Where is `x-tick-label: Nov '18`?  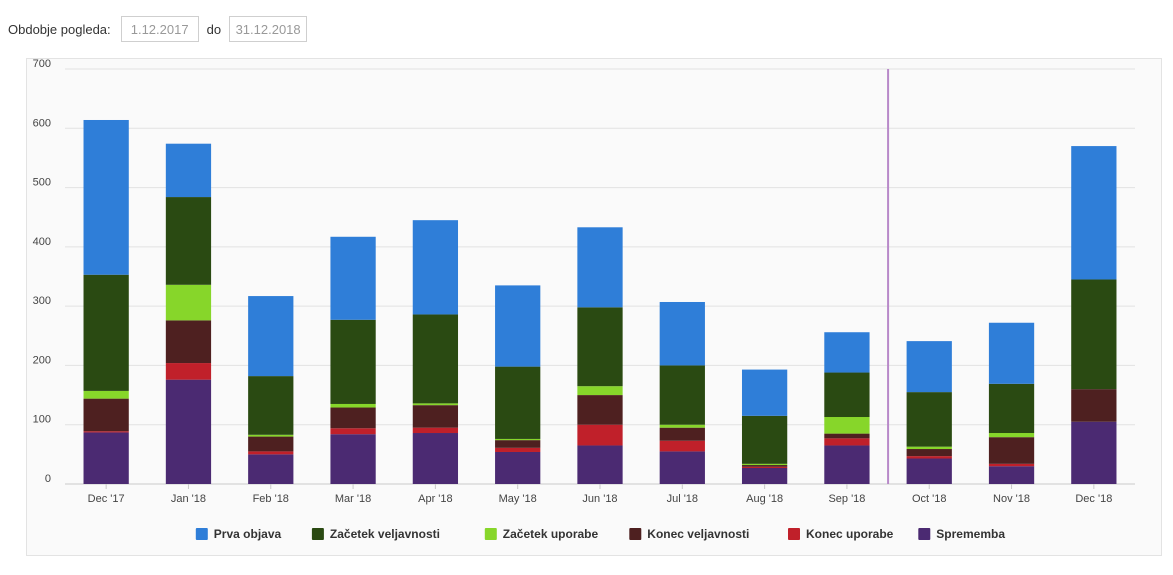 x-tick-label: Nov '18 is located at coordinates (1011, 499).